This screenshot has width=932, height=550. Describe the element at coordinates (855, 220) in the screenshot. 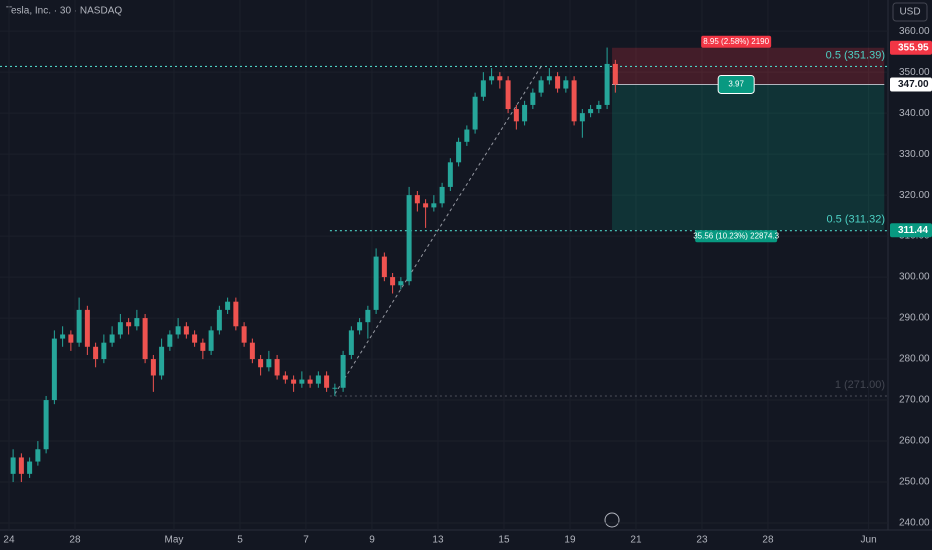

I see `fib-label: 0.5 (311.32)` at that location.